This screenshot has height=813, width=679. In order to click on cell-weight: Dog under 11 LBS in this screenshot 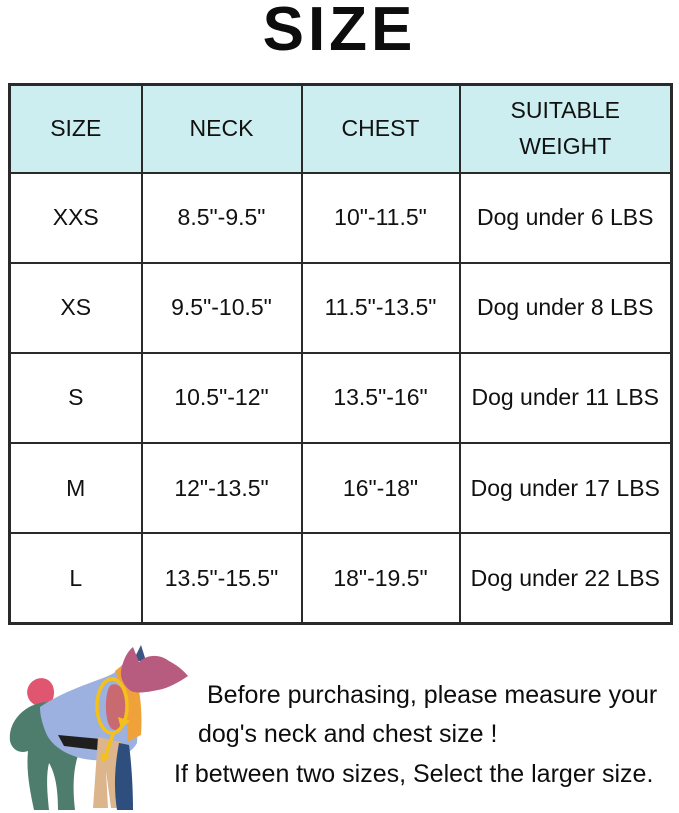, I will do `click(565, 398)`.